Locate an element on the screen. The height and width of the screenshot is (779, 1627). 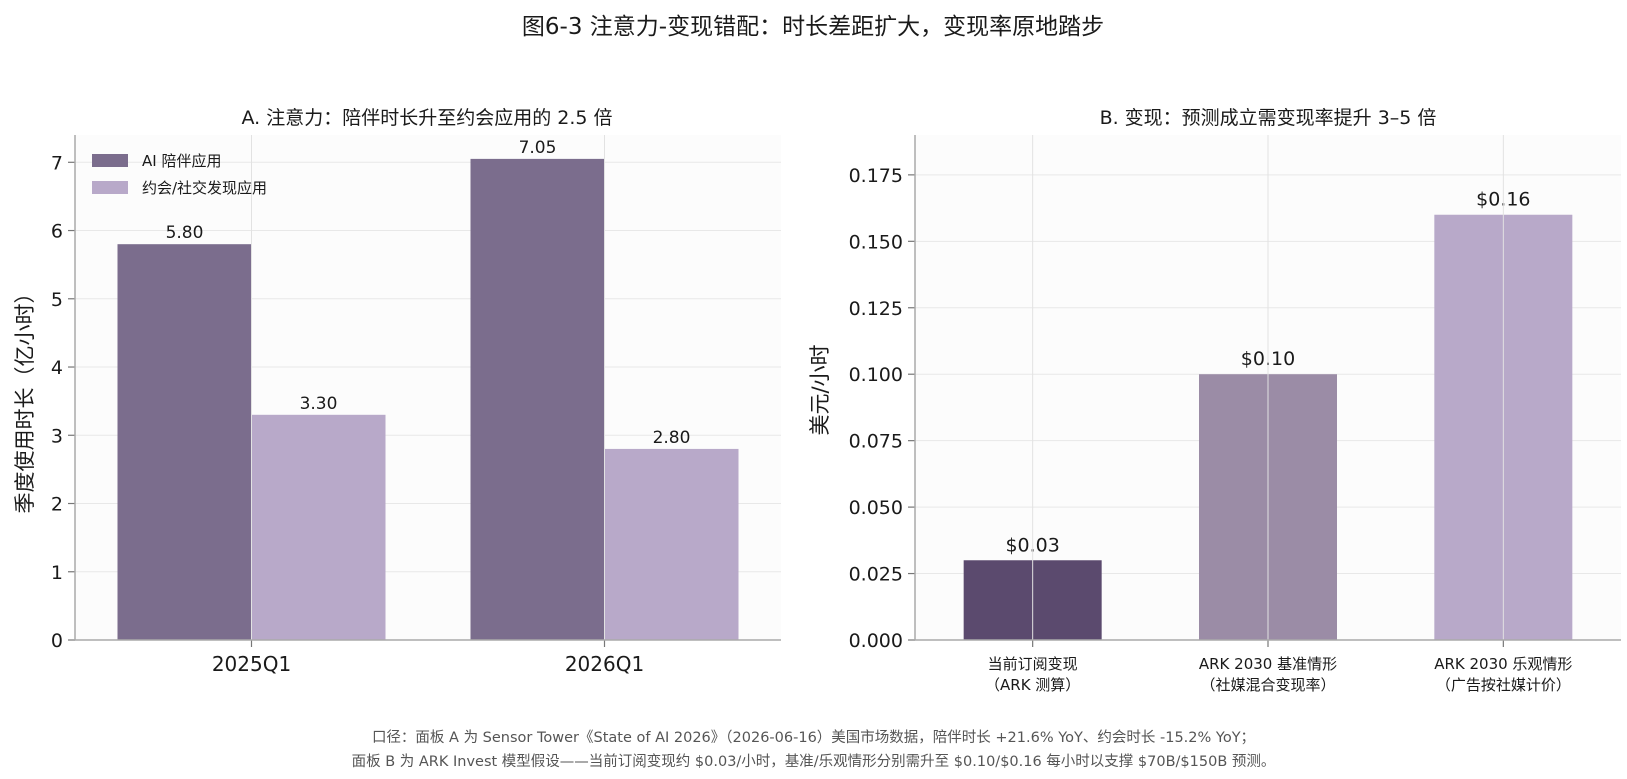
panel-a-bar-value-label: 5.80 is located at coordinates (185, 233).